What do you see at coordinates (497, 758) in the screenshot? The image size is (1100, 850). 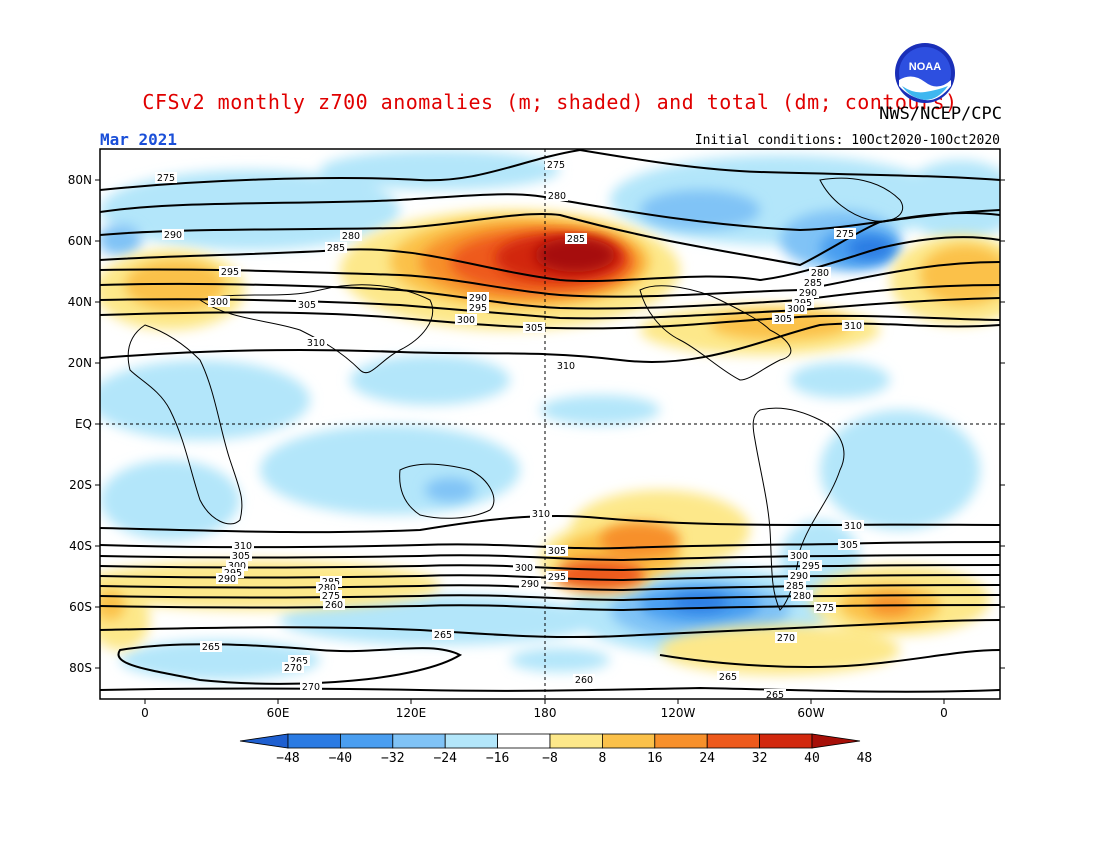 I see `colorbar-label: −16` at bounding box center [497, 758].